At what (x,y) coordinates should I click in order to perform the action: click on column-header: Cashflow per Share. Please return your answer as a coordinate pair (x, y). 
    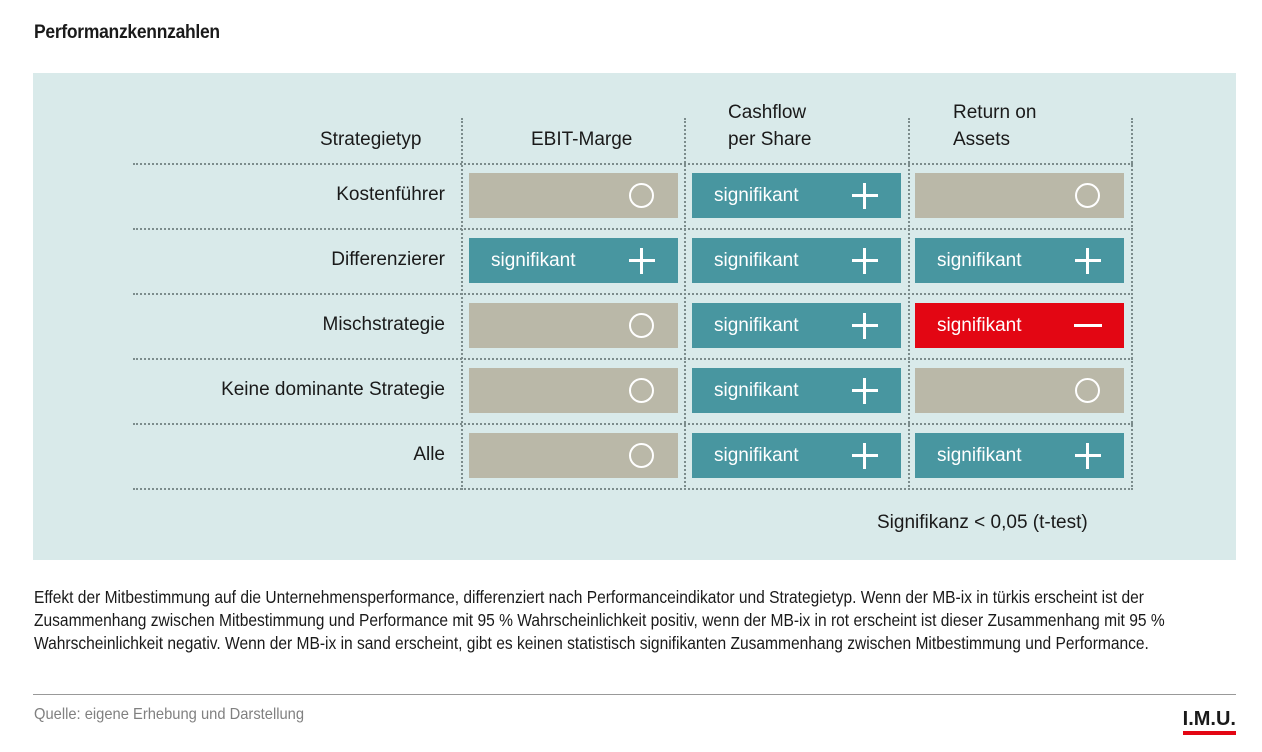
    Looking at the image, I should click on (769, 126).